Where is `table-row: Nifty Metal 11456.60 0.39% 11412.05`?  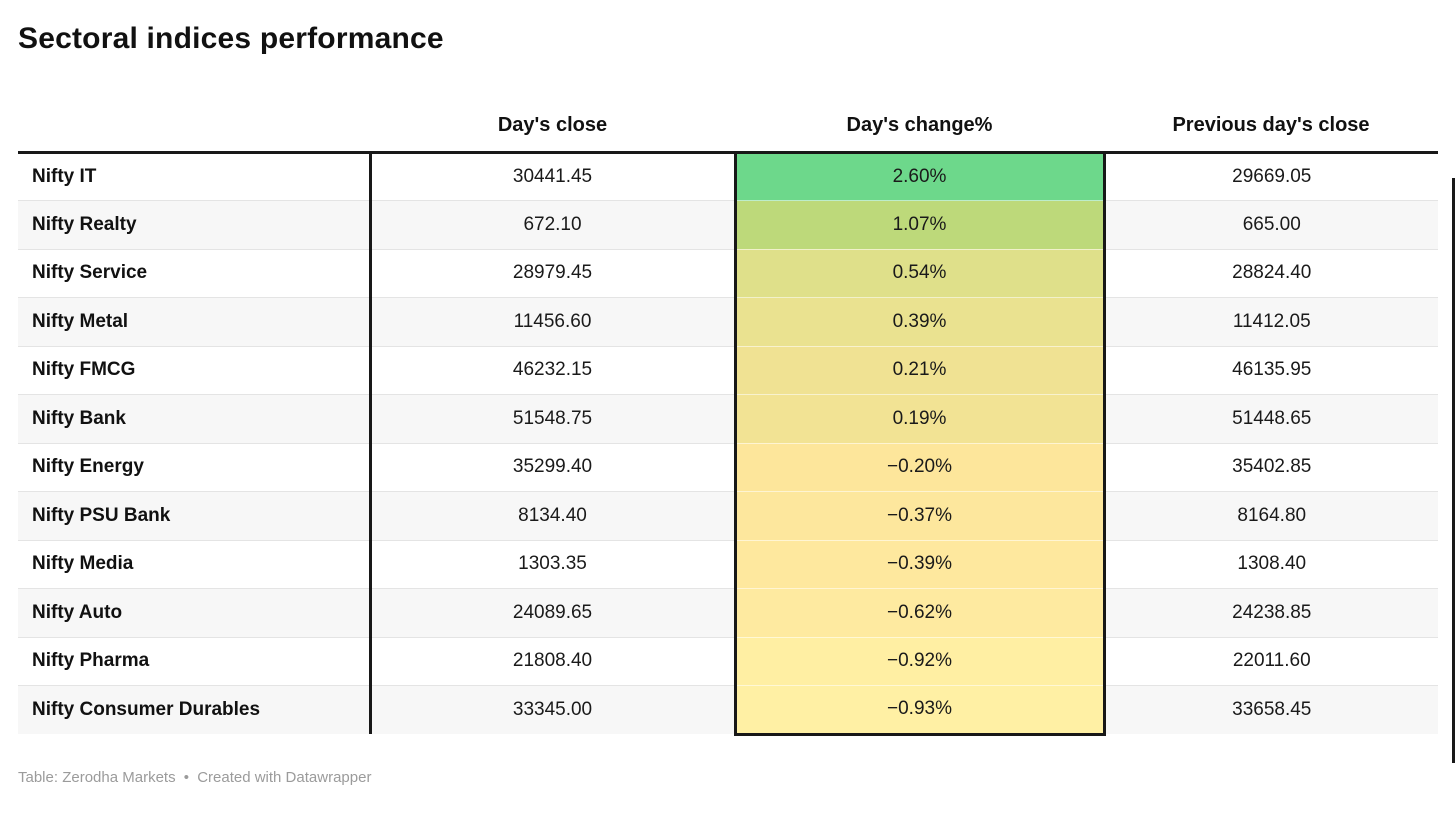 table-row: Nifty Metal 11456.60 0.39% 11412.05 is located at coordinates (728, 321).